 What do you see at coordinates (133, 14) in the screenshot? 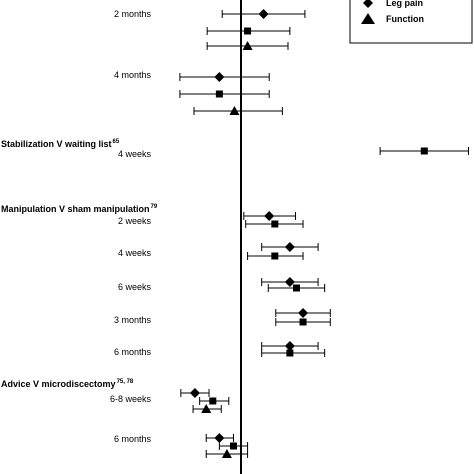
I see `row-label: 2 months` at bounding box center [133, 14].